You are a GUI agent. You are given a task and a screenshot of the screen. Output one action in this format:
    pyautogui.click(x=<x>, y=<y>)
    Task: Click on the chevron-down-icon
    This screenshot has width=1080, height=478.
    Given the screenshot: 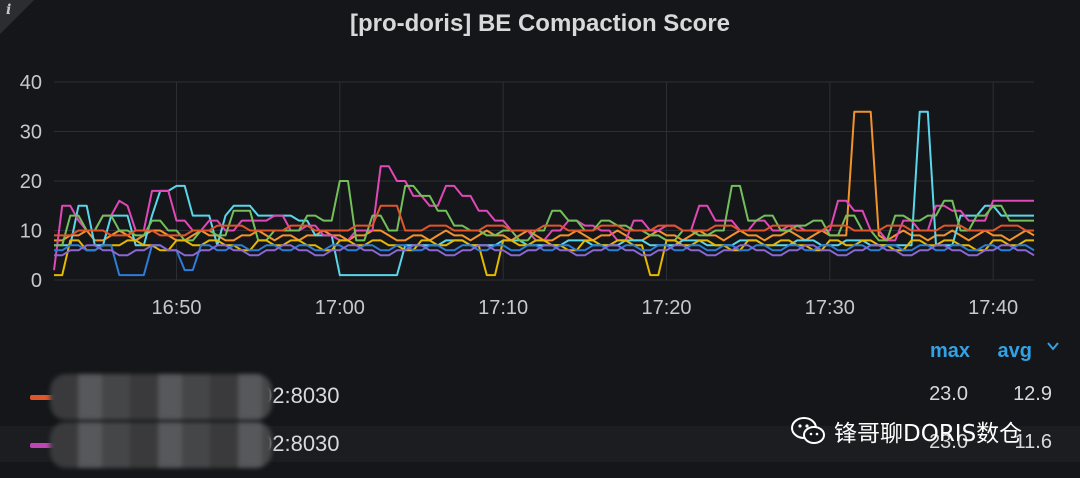 What is the action you would take?
    pyautogui.click(x=1053, y=348)
    